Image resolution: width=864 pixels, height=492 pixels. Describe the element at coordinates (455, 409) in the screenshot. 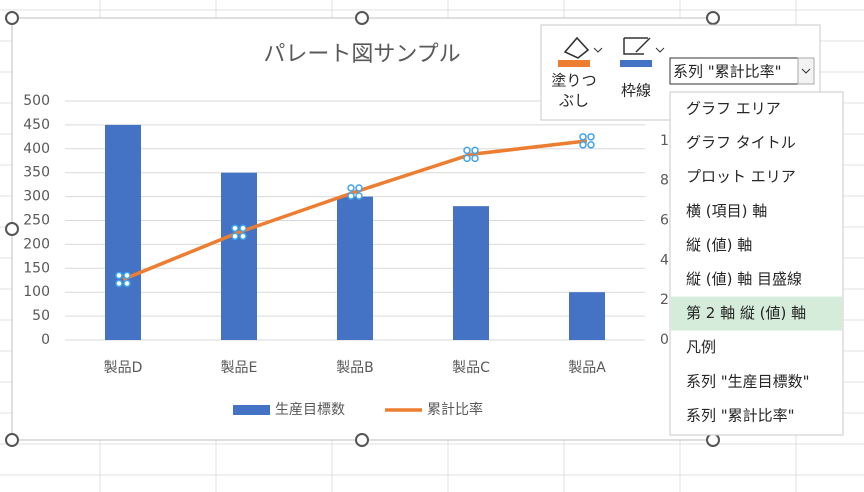

I see `legend-label: 累計比率` at that location.